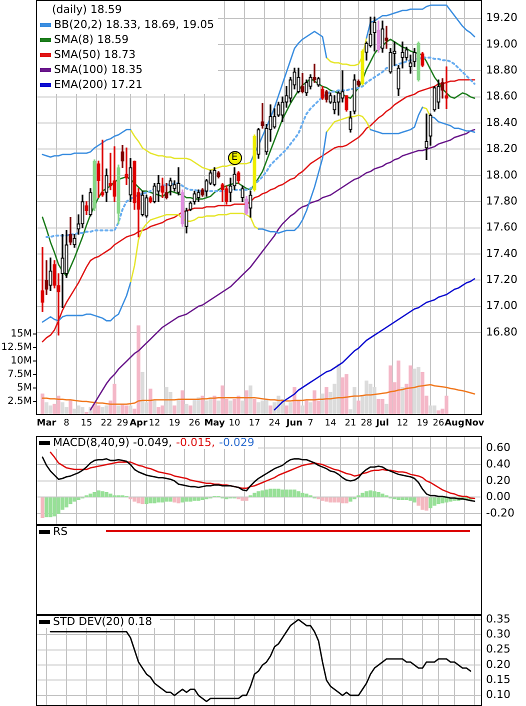 This screenshot has height=706, width=526. What do you see at coordinates (498, 679) in the screenshot?
I see `y-tick-label: 0.15` at bounding box center [498, 679].